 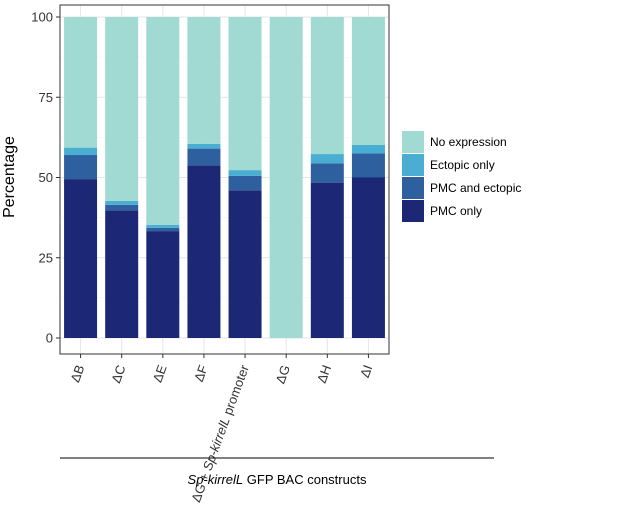 What do you see at coordinates (9, 177) in the screenshot?
I see `y-axis-title: Percentage` at bounding box center [9, 177].